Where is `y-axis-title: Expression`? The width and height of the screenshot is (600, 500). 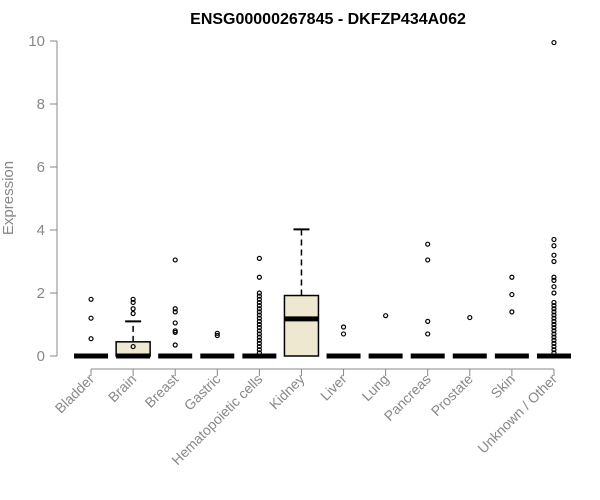
y-axis-title: Expression is located at coordinates (8, 198).